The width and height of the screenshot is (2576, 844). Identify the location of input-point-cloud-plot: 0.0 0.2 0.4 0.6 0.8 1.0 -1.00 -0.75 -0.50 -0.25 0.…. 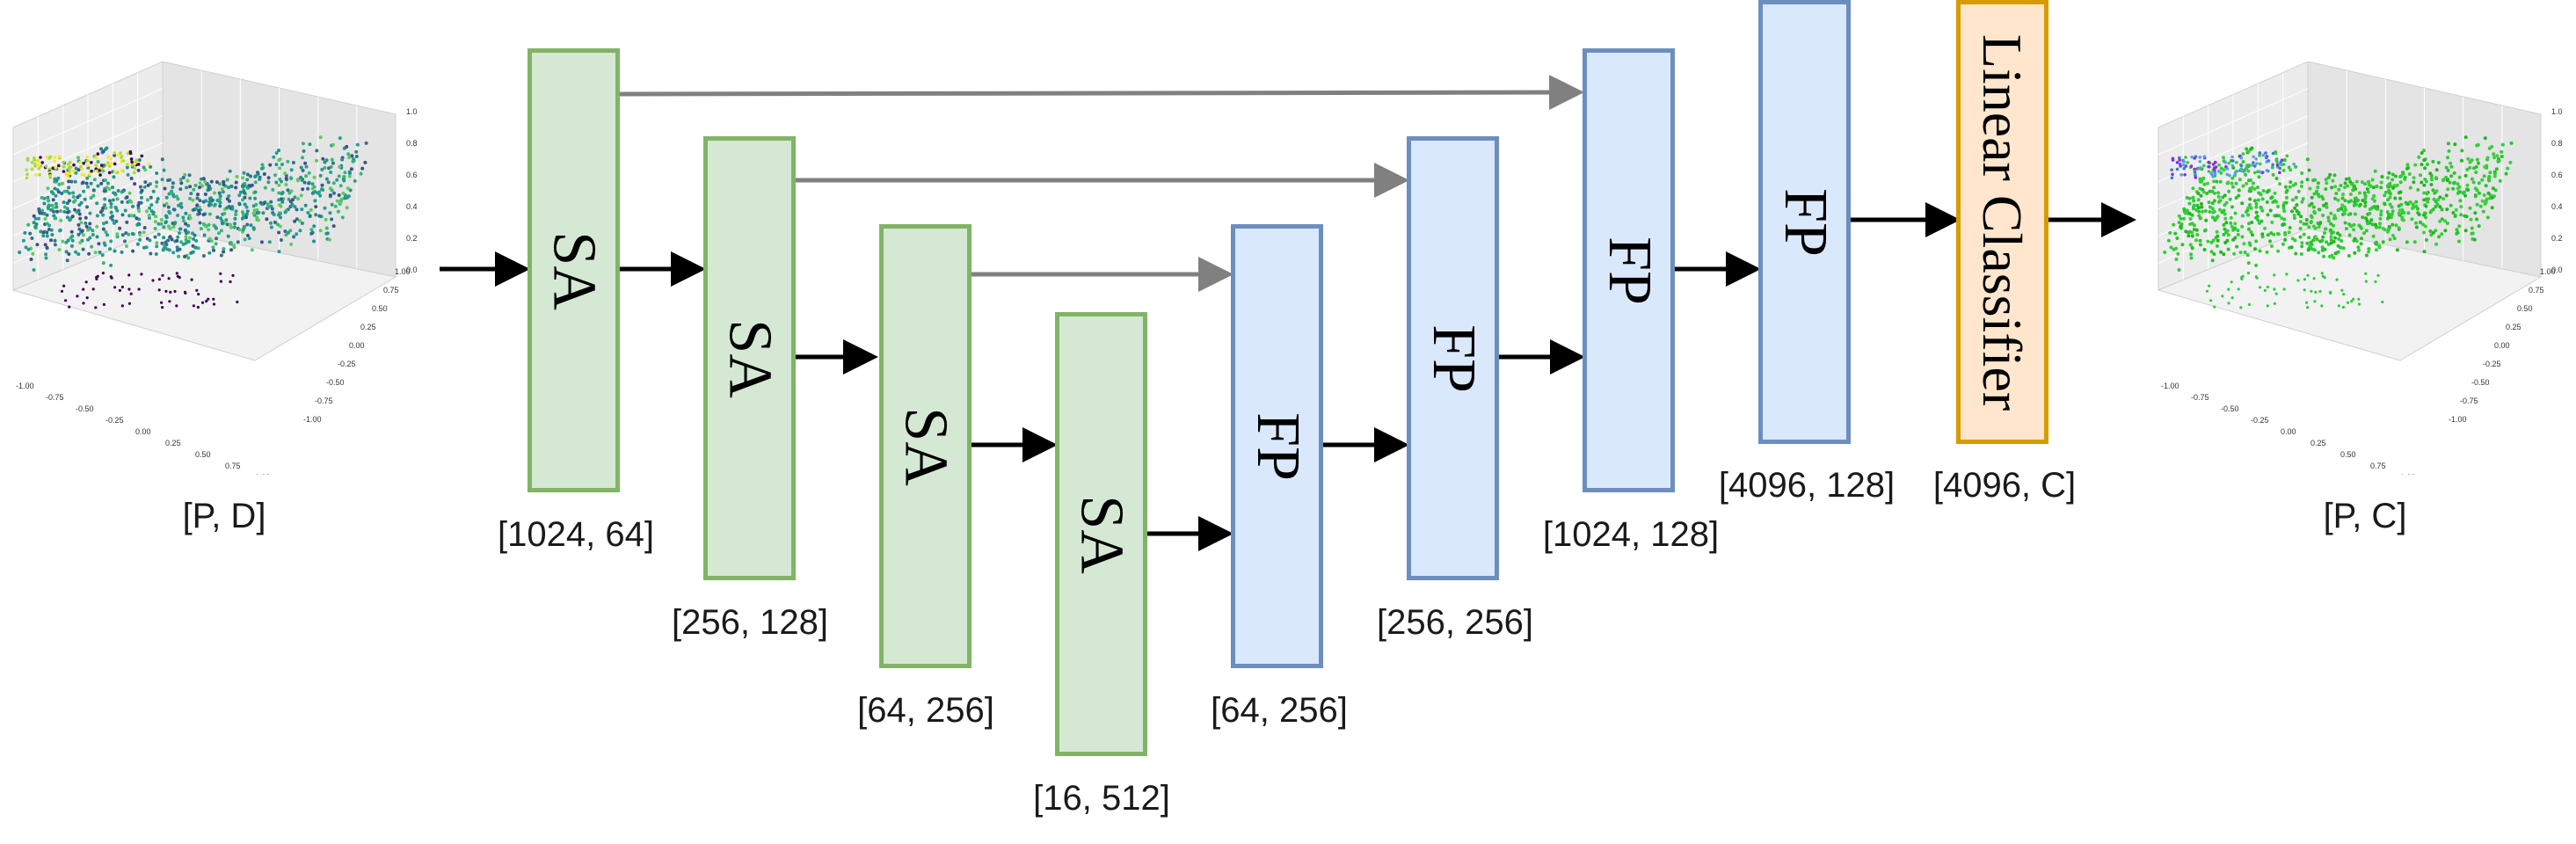
(214, 268).